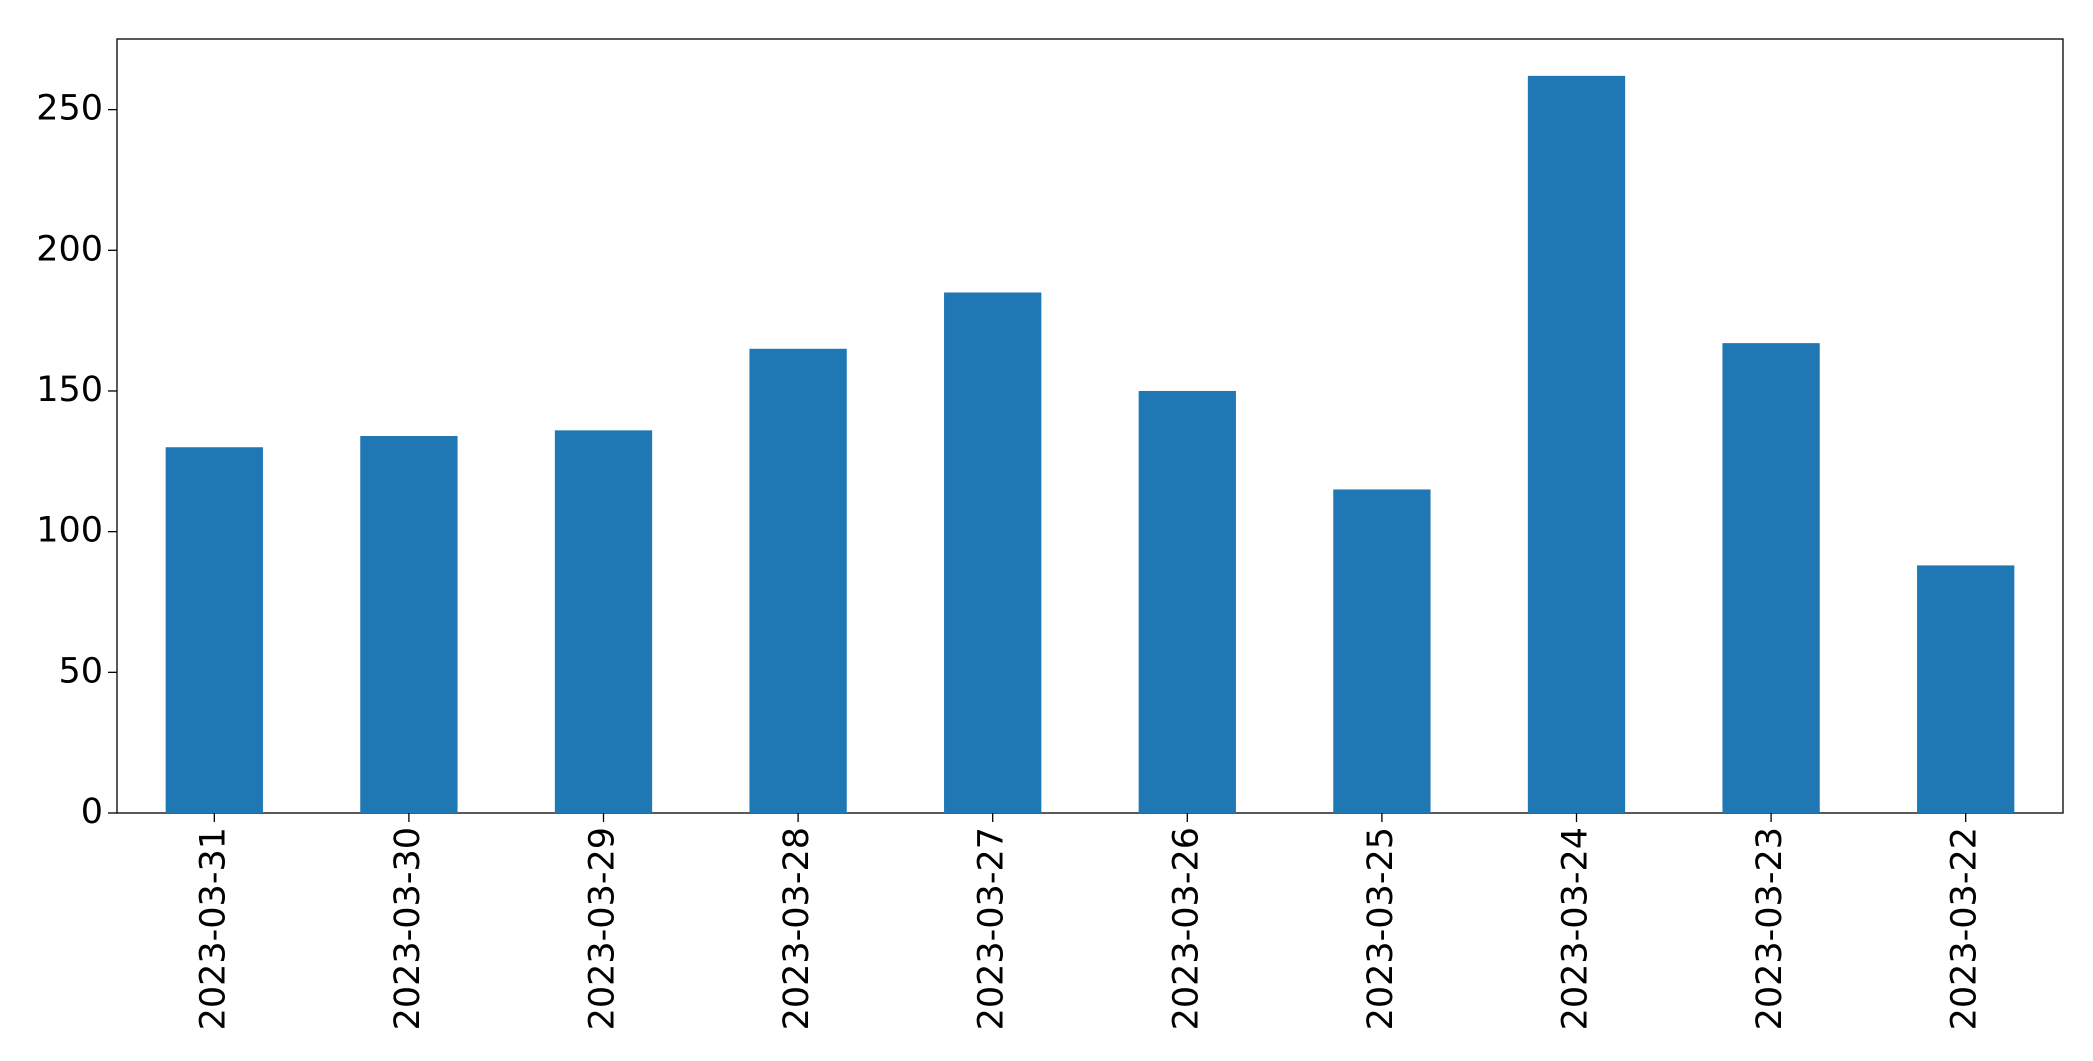 This screenshot has height=1061, width=2093. Describe the element at coordinates (80, 671) in the screenshot. I see `y-tick-label: 50` at that location.